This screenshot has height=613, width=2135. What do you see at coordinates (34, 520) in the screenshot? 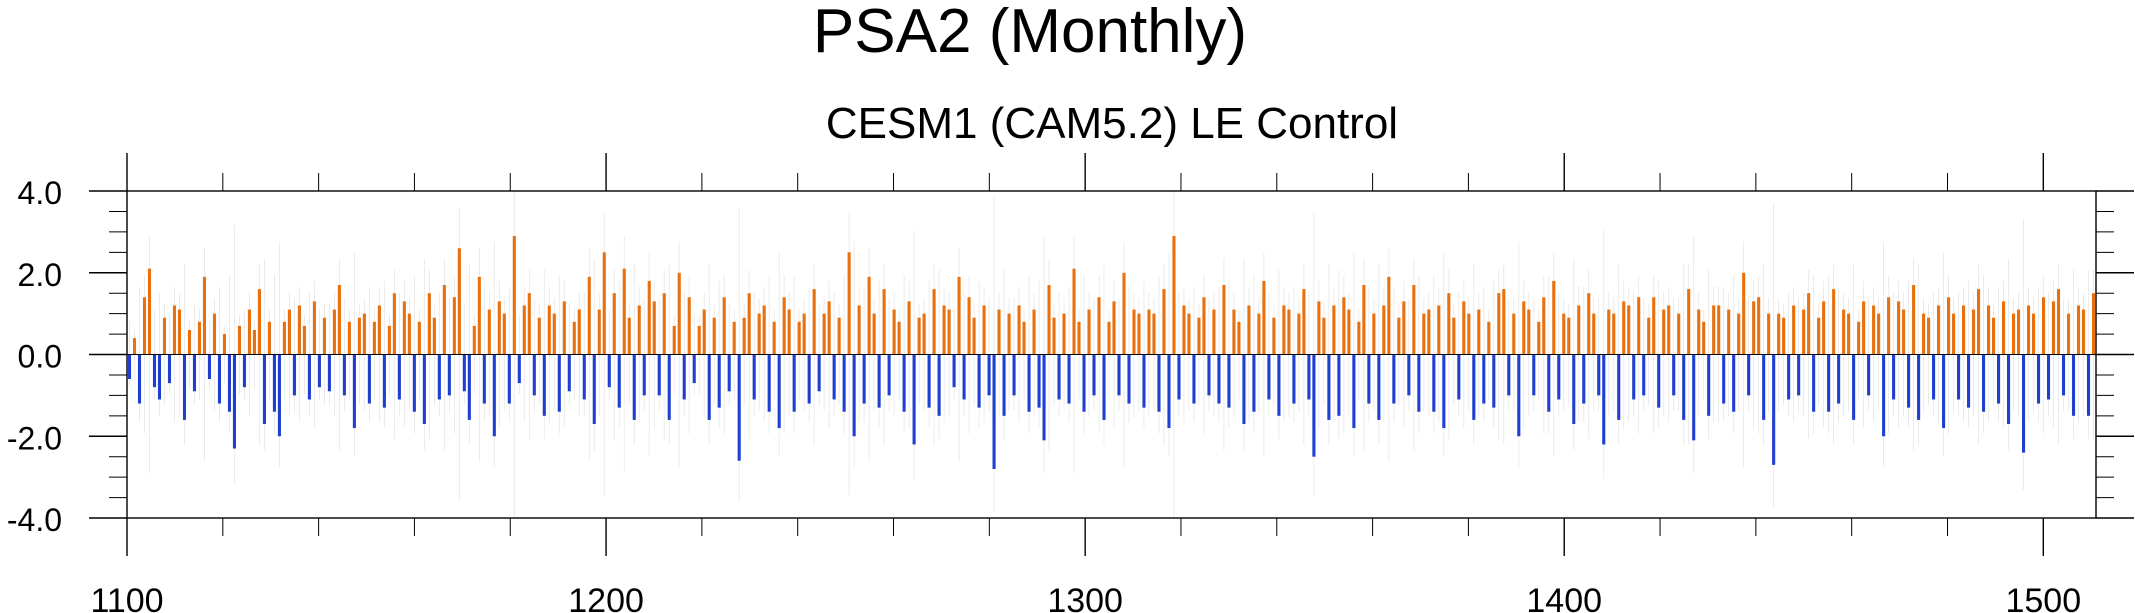
I see `y-tick-label: -4.0` at bounding box center [34, 520].